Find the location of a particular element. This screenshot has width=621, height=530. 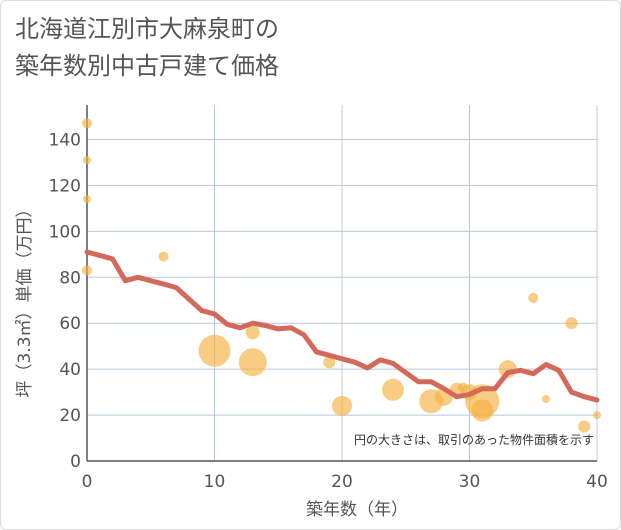

y-tick-label: 120 is located at coordinates (65, 186).